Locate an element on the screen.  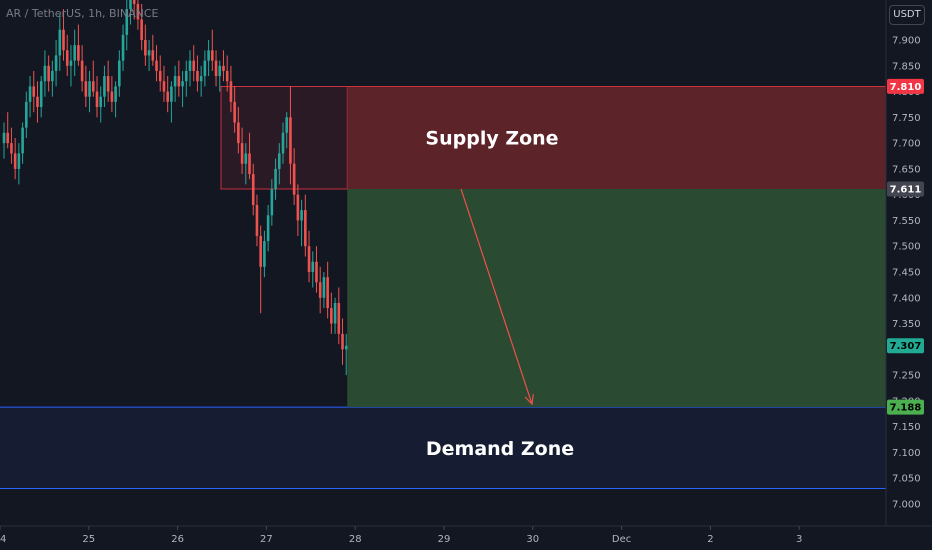
price-tag-bg is located at coordinates (905, 407).